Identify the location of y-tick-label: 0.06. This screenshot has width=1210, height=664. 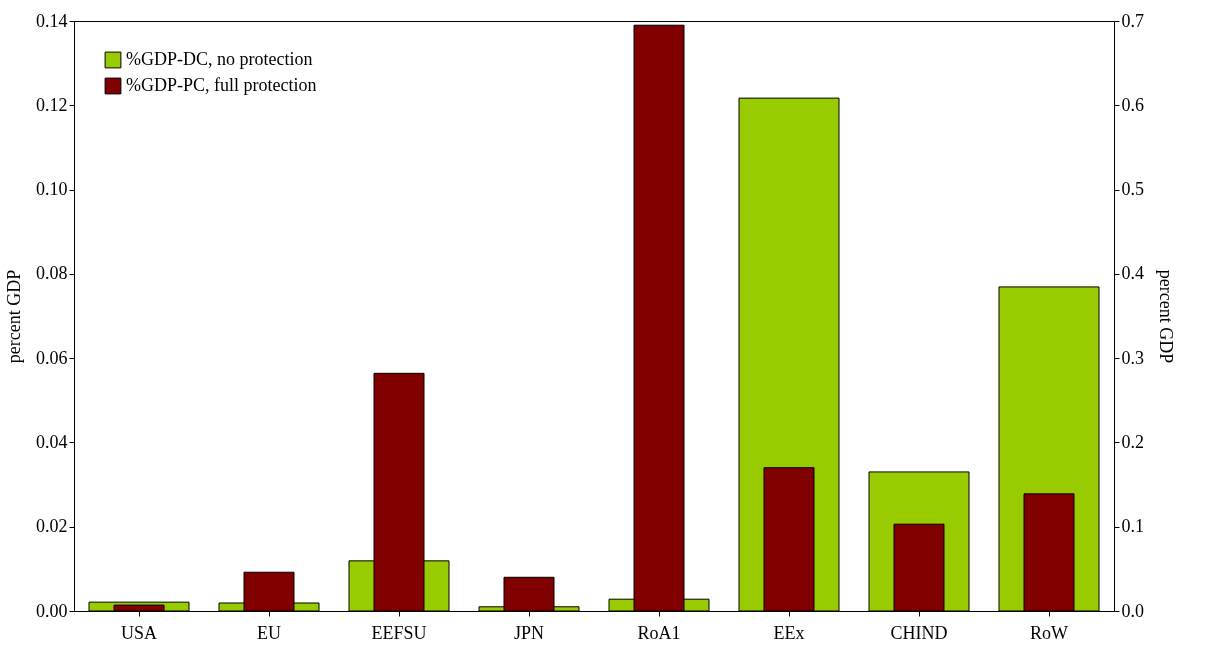
(52, 357).